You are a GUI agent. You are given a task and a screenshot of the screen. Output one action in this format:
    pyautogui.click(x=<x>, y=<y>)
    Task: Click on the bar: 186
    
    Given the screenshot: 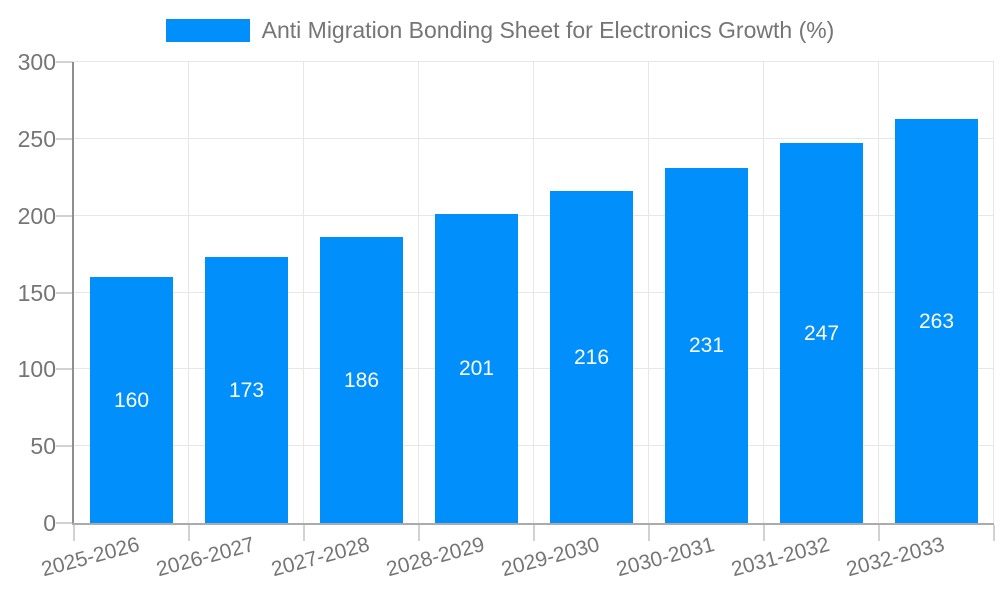 What is the action you would take?
    pyautogui.click(x=361, y=380)
    